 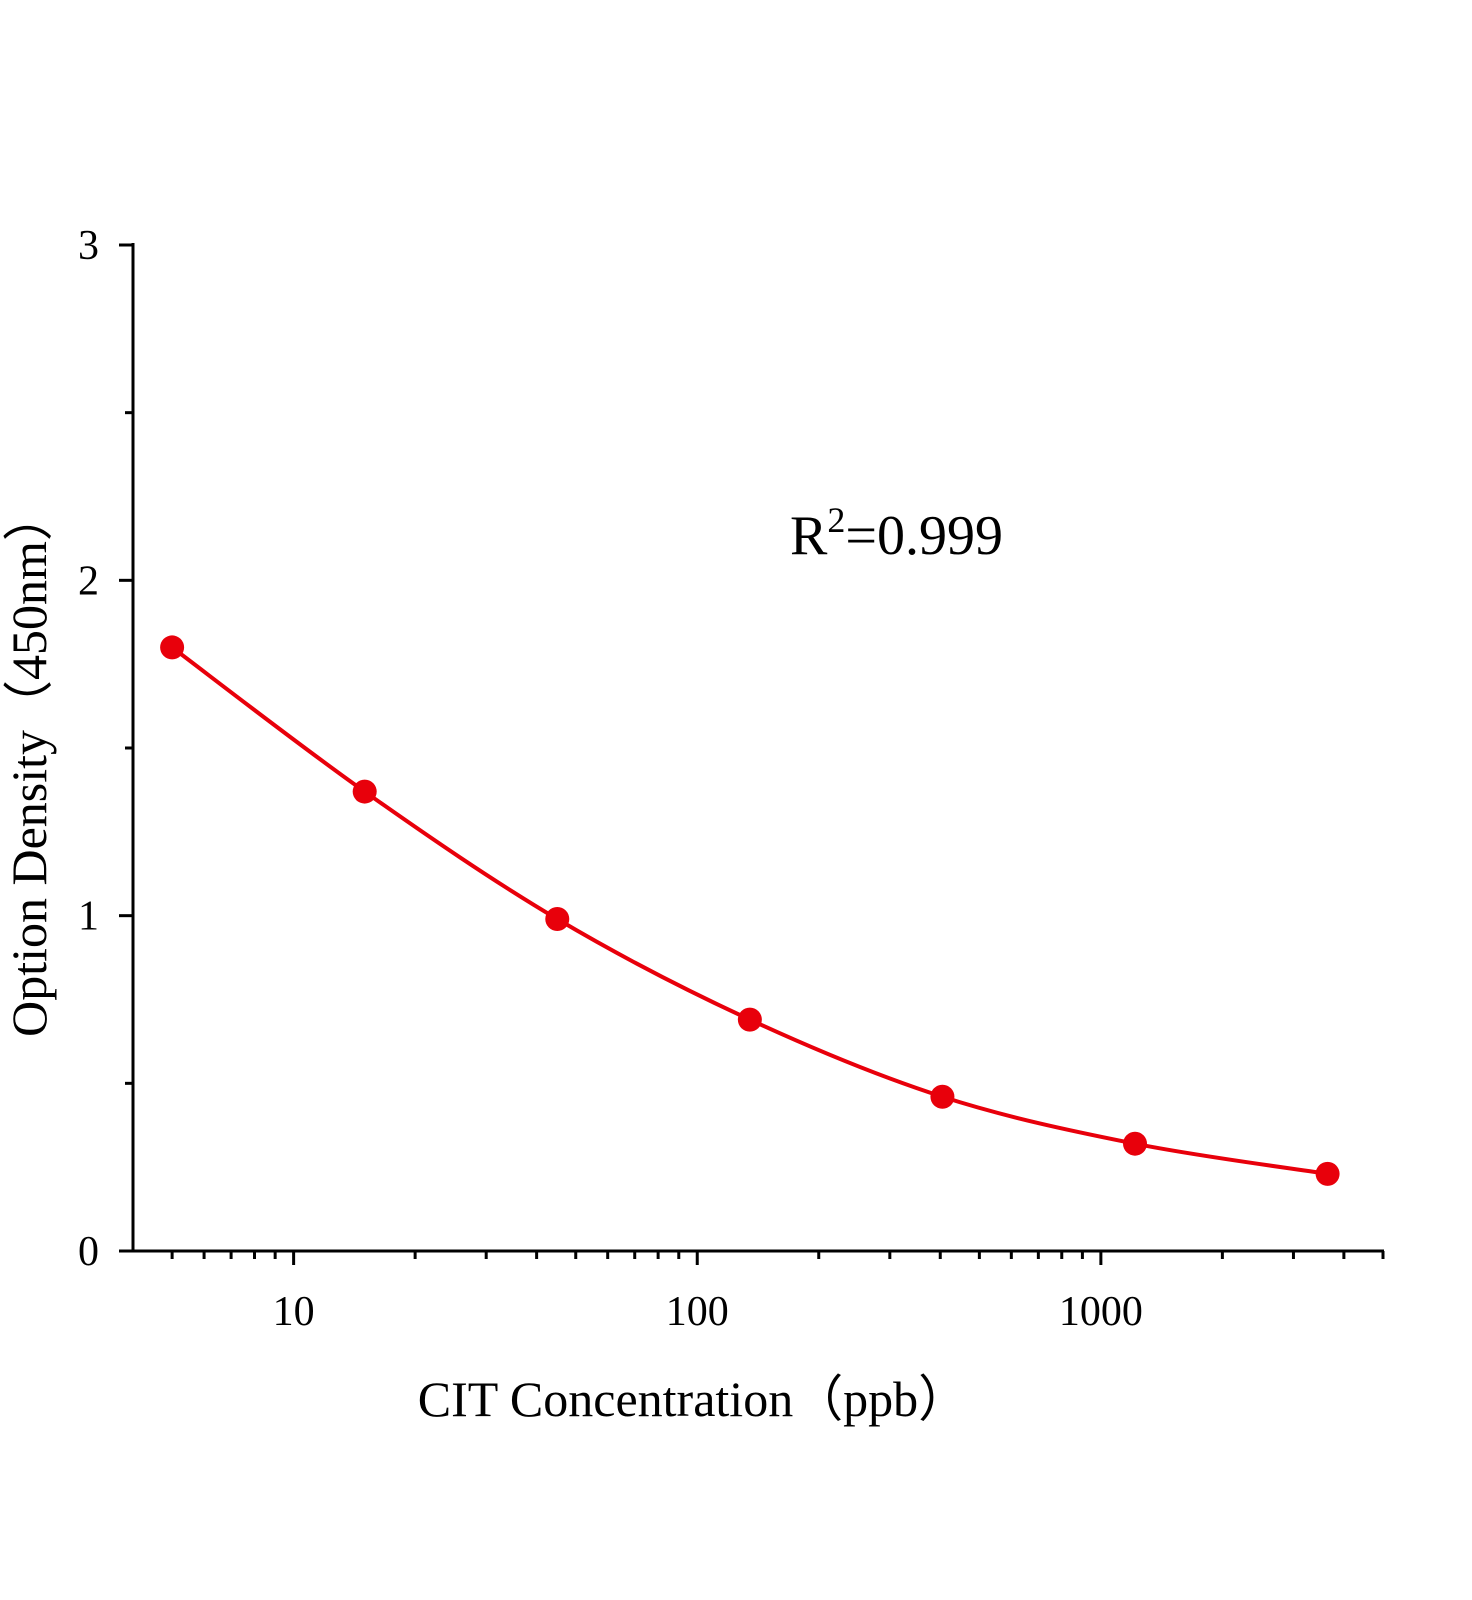 What do you see at coordinates (88, 1252) in the screenshot?
I see `y-tick-label: 0` at bounding box center [88, 1252].